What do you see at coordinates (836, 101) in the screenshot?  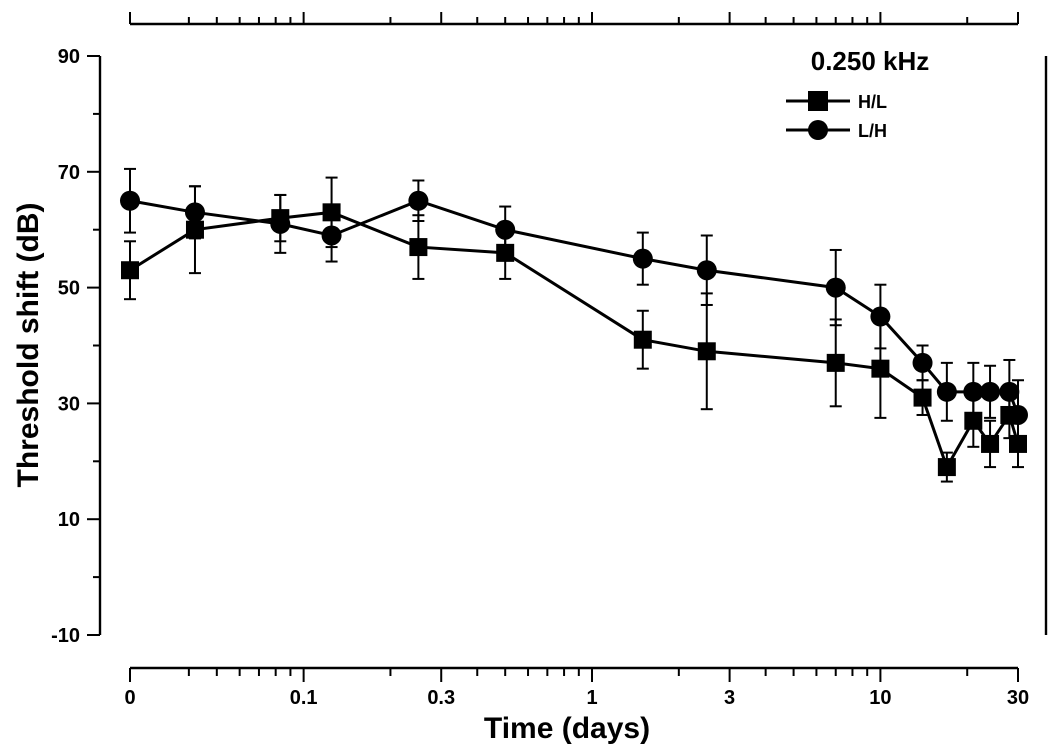 I see `legend-item-h-l: H/L` at bounding box center [836, 101].